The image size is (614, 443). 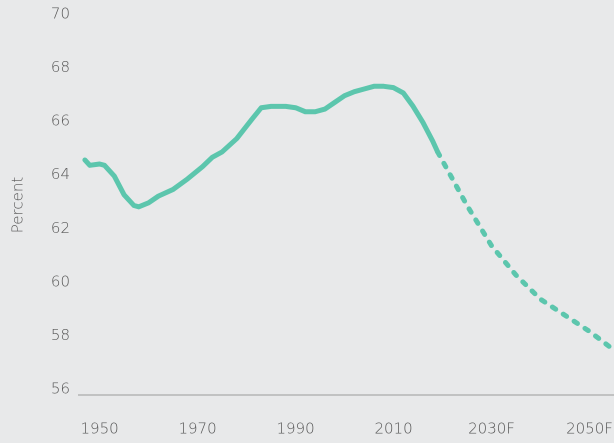 What do you see at coordinates (18, 205) in the screenshot?
I see `y-axis-label: Percent` at bounding box center [18, 205].